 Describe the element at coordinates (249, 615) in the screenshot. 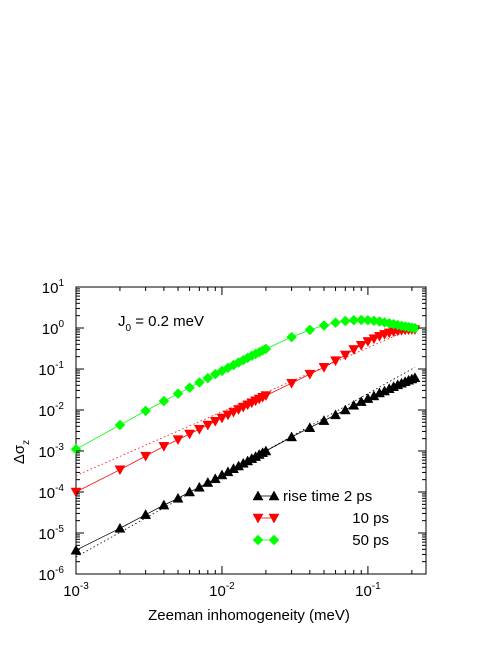

I see `x-axis-label: Zeeman inhomogeneity (meV)` at that location.